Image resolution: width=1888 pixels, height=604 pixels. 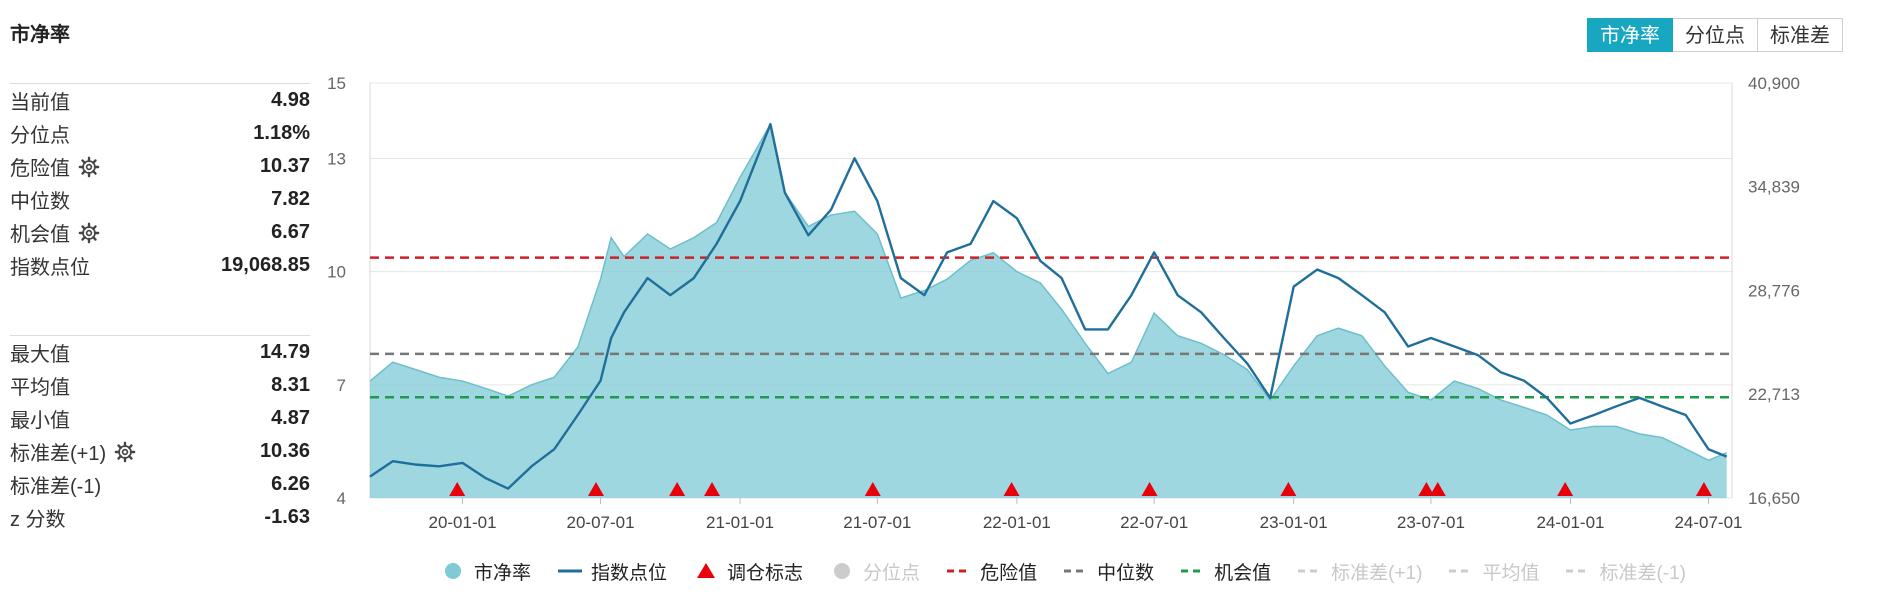 What do you see at coordinates (1774, 83) in the screenshot?
I see `right-axis-tick: 40,900` at bounding box center [1774, 83].